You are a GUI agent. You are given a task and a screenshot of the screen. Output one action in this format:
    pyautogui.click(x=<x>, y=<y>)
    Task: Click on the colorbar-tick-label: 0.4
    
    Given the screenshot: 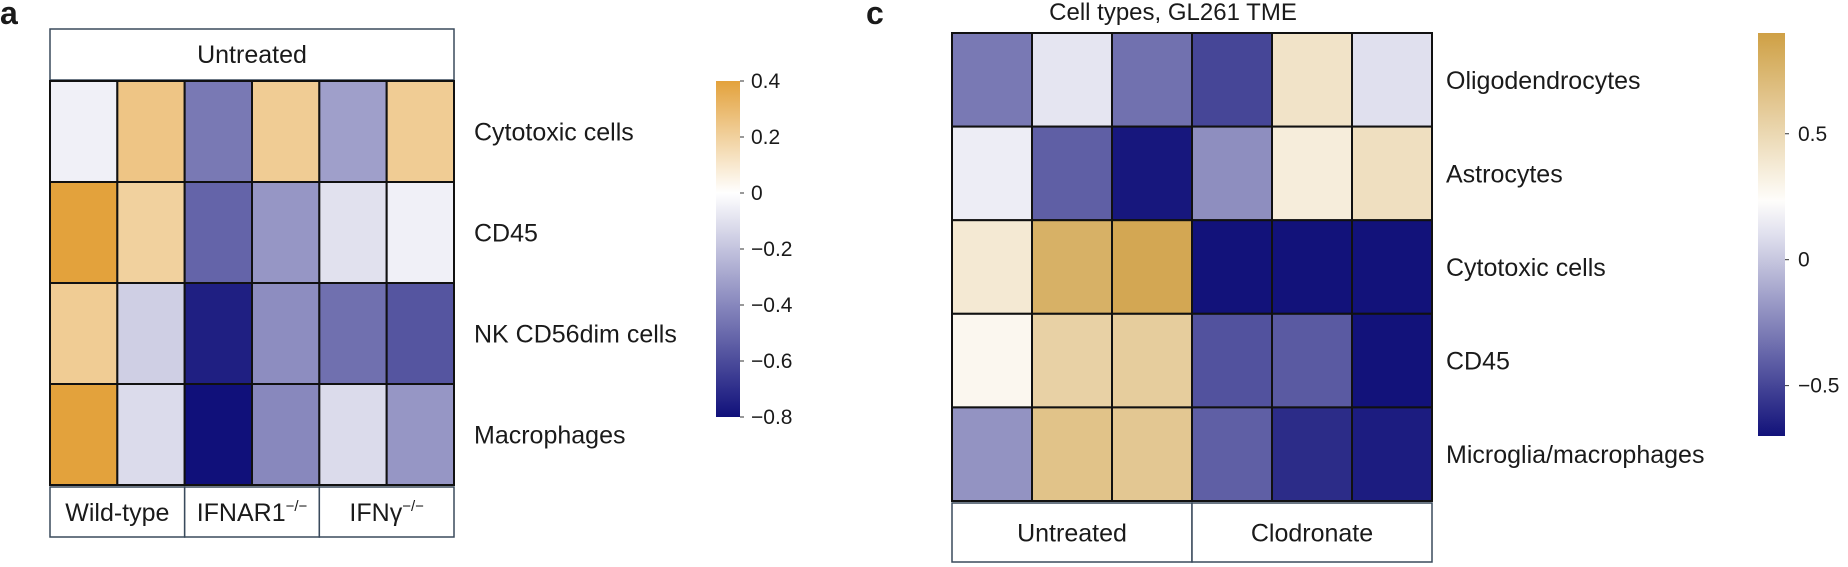 What is the action you would take?
    pyautogui.click(x=766, y=81)
    